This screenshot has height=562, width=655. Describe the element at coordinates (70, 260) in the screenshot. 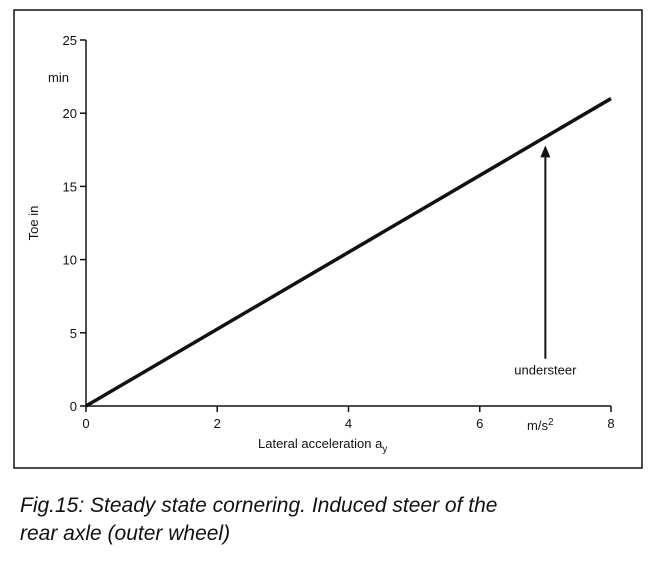

I see `y-tick-label: 10` at that location.